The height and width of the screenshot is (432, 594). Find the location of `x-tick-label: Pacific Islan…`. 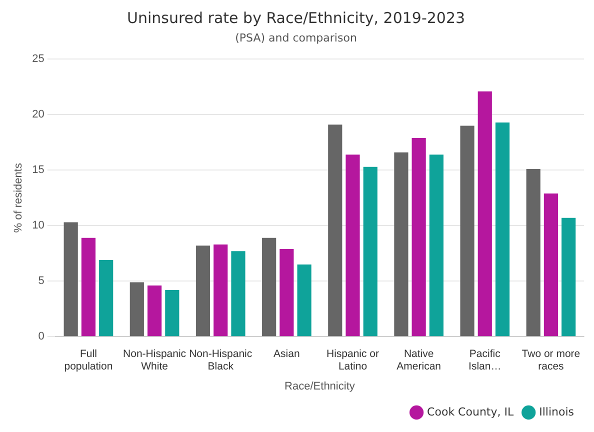

x-tick-label: Pacific Islan… is located at coordinates (485, 360).